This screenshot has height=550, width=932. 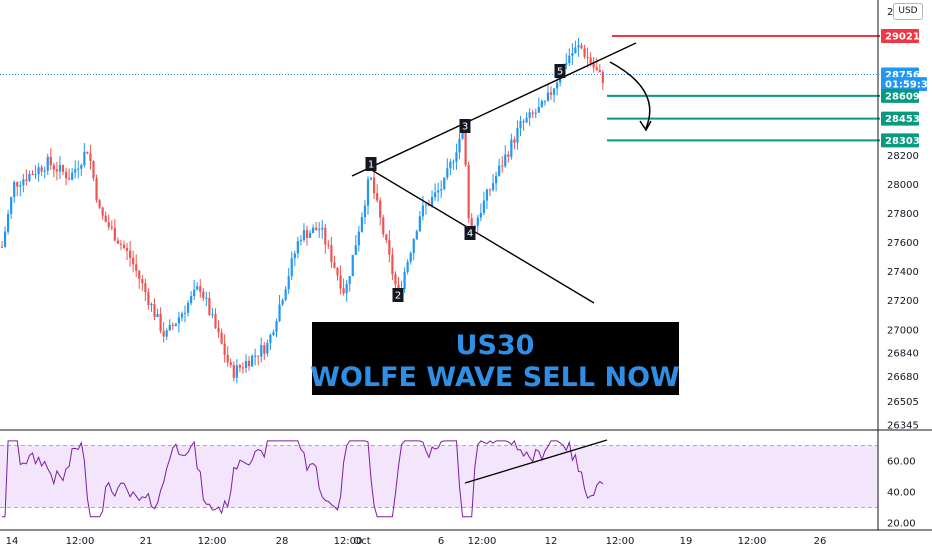 What do you see at coordinates (900, 36) in the screenshot?
I see `price-badge-stop: 29021` at bounding box center [900, 36].